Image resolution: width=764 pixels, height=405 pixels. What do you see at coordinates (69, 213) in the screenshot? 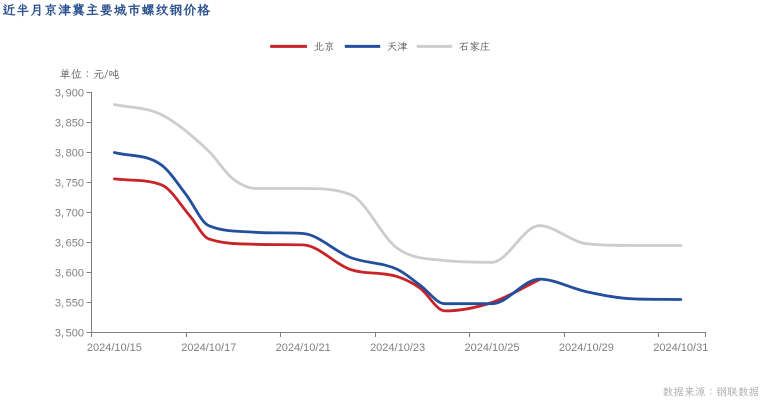
I see `svg-text:3,700: 3, 700` at bounding box center [69, 213].